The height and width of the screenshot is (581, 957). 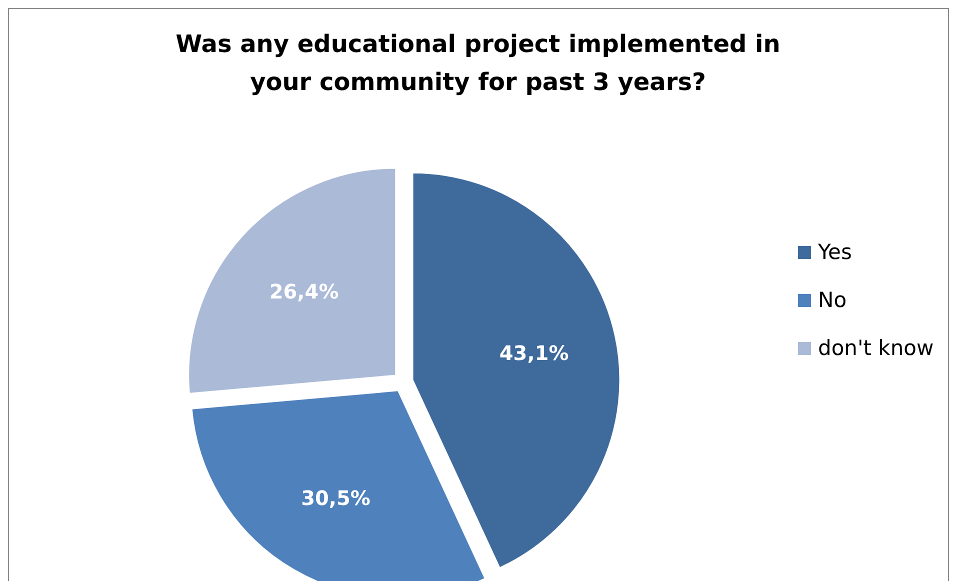 What do you see at coordinates (335, 498) in the screenshot?
I see `data-label: 30,5%` at bounding box center [335, 498].